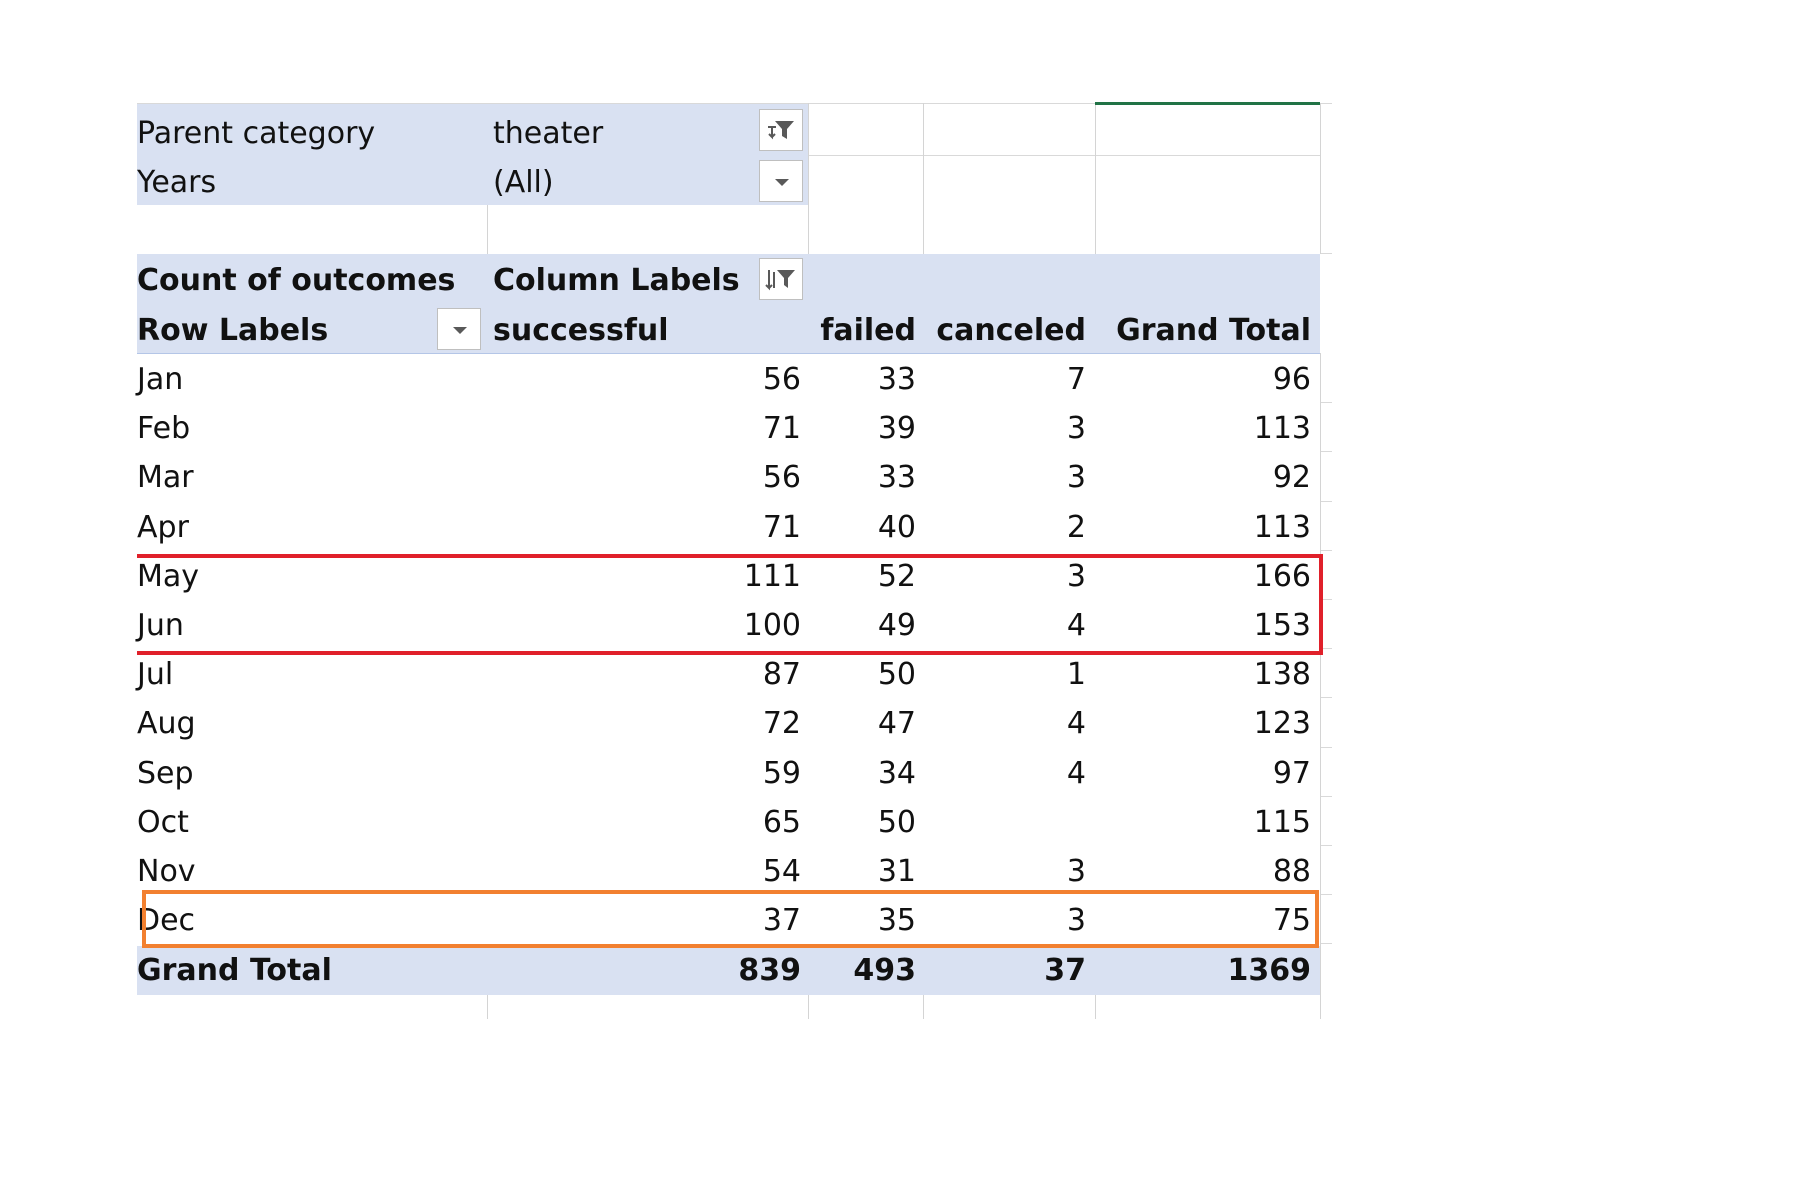 This screenshot has width=1800, height=1200. Describe the element at coordinates (1076, 773) in the screenshot. I see `cell-sep-canceled: 4` at that location.